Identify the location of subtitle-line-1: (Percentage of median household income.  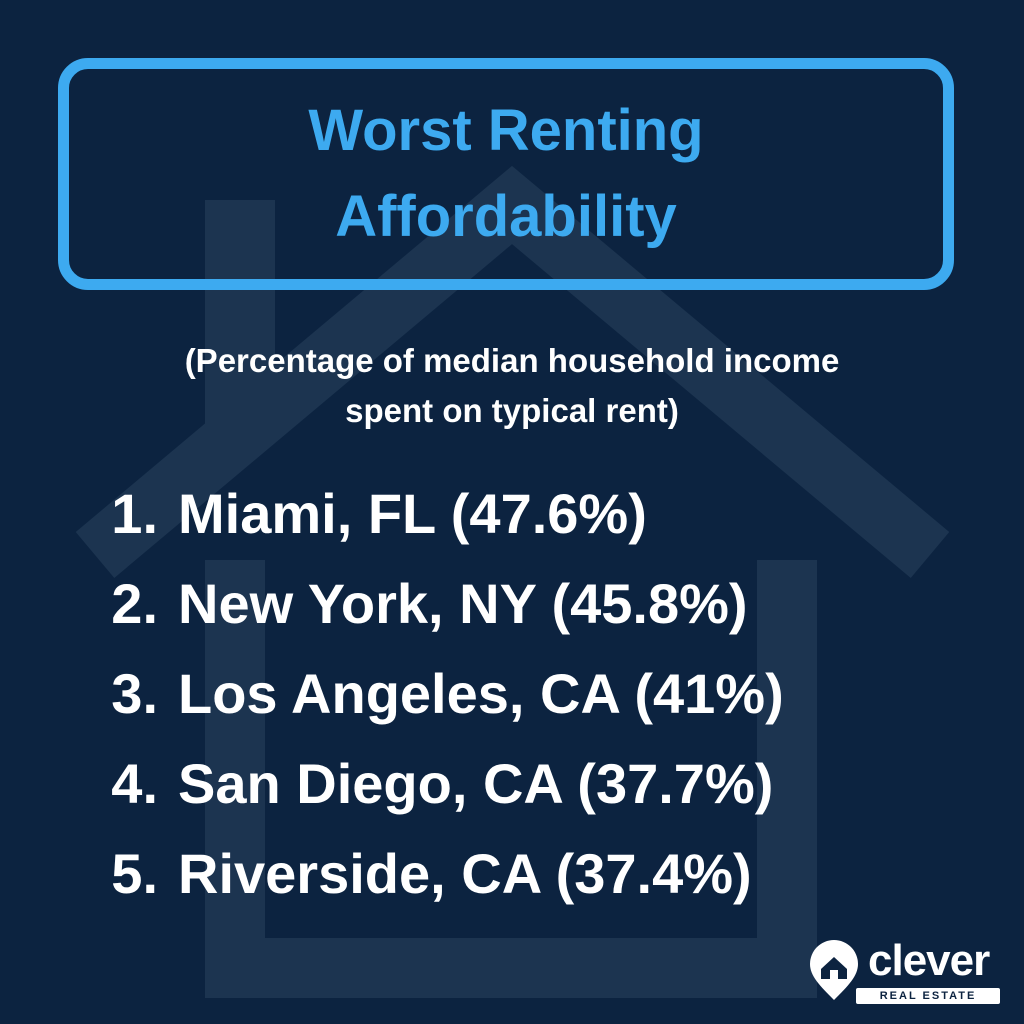
(512, 360).